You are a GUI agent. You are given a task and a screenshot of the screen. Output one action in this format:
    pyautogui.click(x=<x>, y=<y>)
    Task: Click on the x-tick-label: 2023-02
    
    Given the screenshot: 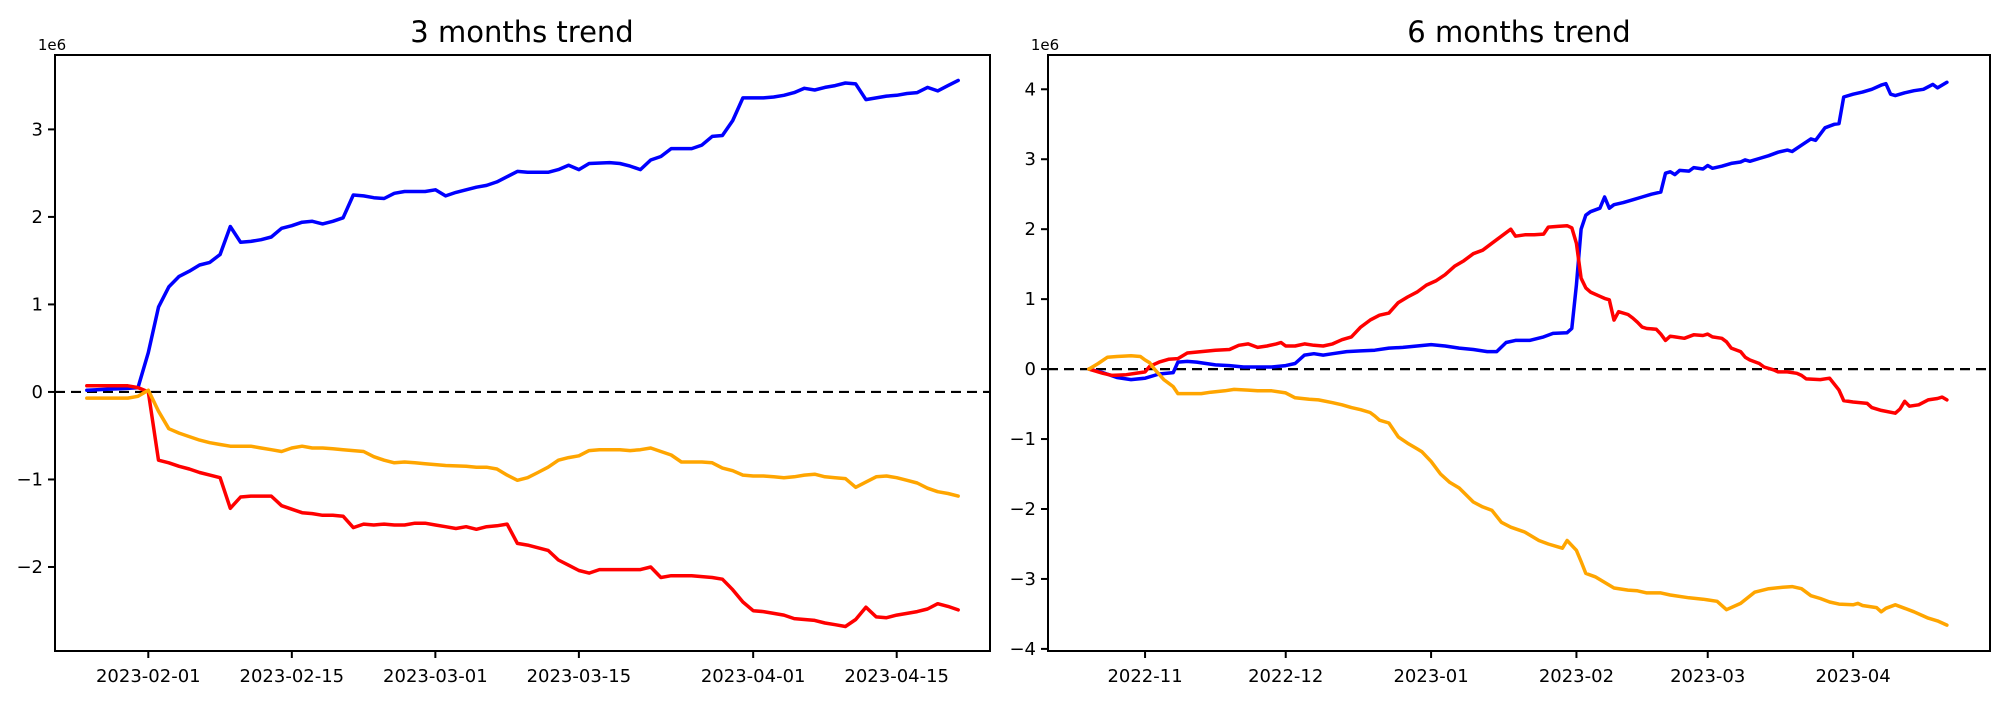 What is the action you would take?
    pyautogui.click(x=1576, y=676)
    